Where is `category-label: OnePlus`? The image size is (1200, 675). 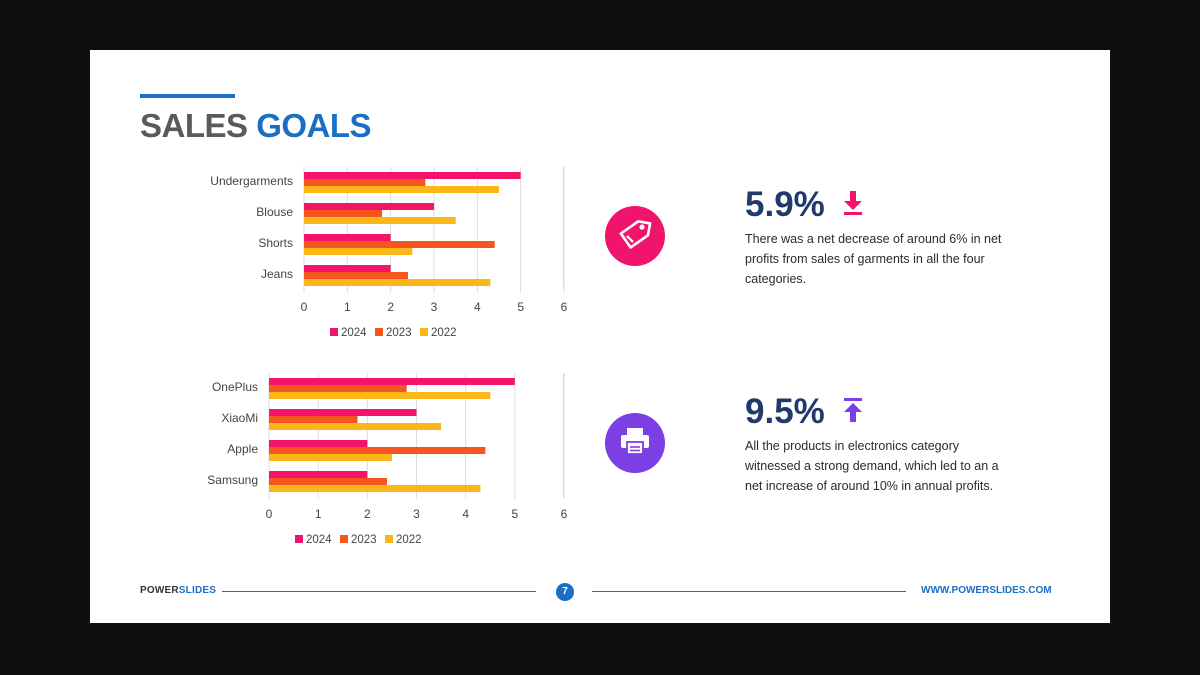 category-label: OnePlus is located at coordinates (235, 387).